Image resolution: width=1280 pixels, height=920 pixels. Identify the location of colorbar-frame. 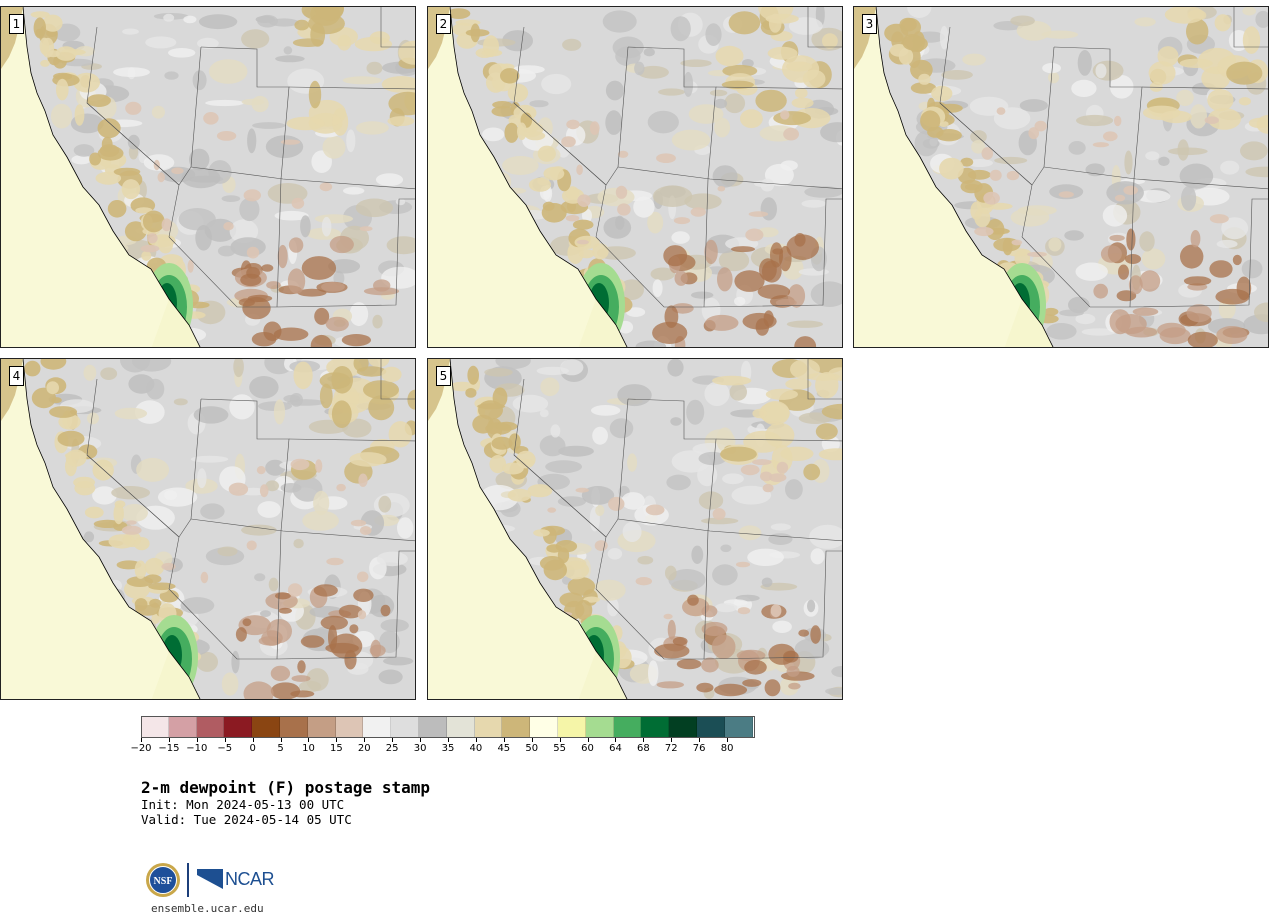
(448, 727).